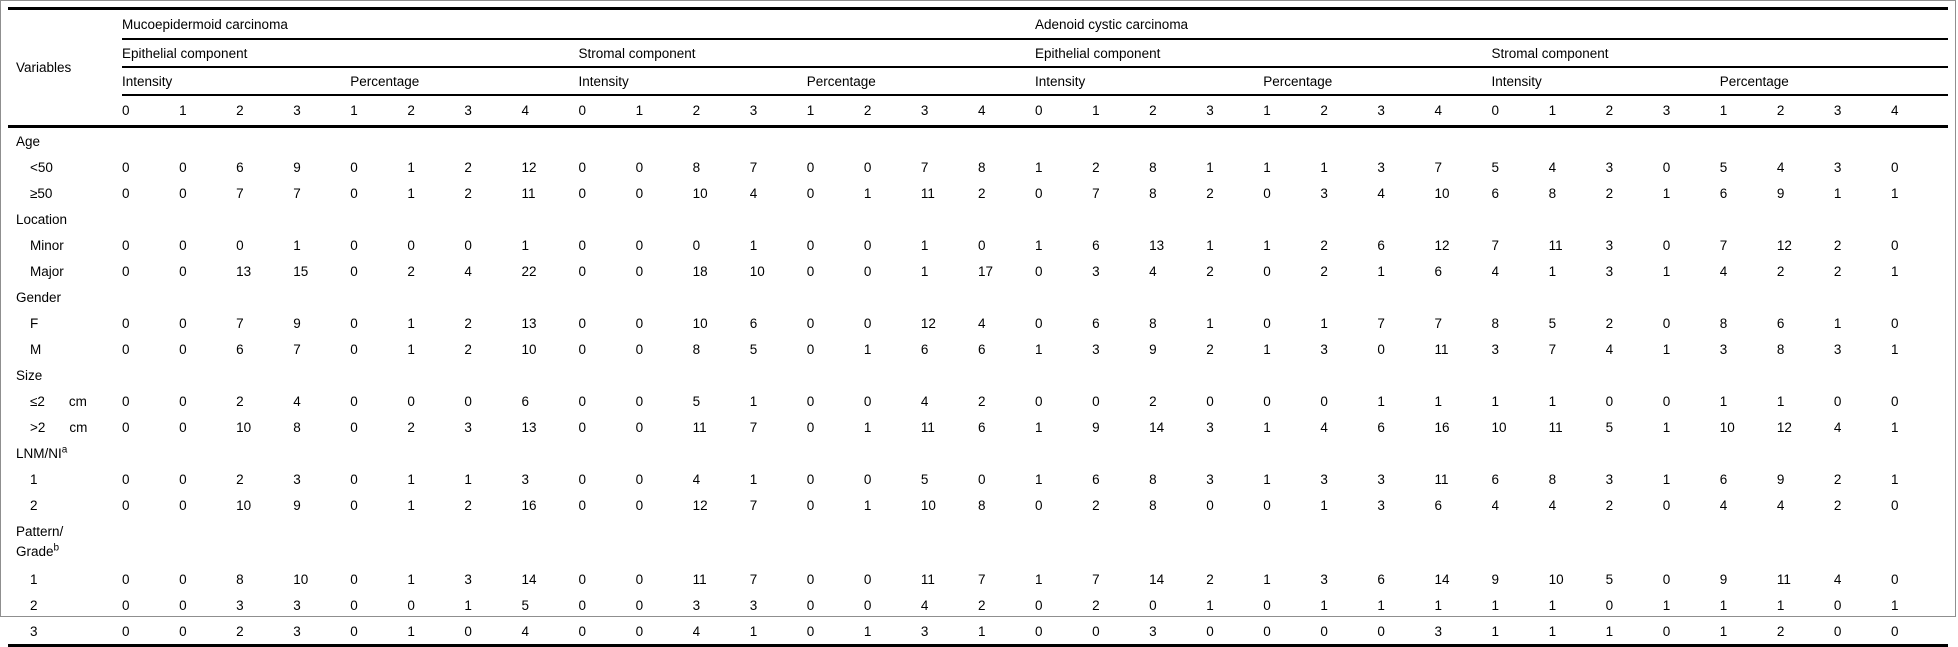  I want to click on score-column-header: 2, so click(1349, 111).